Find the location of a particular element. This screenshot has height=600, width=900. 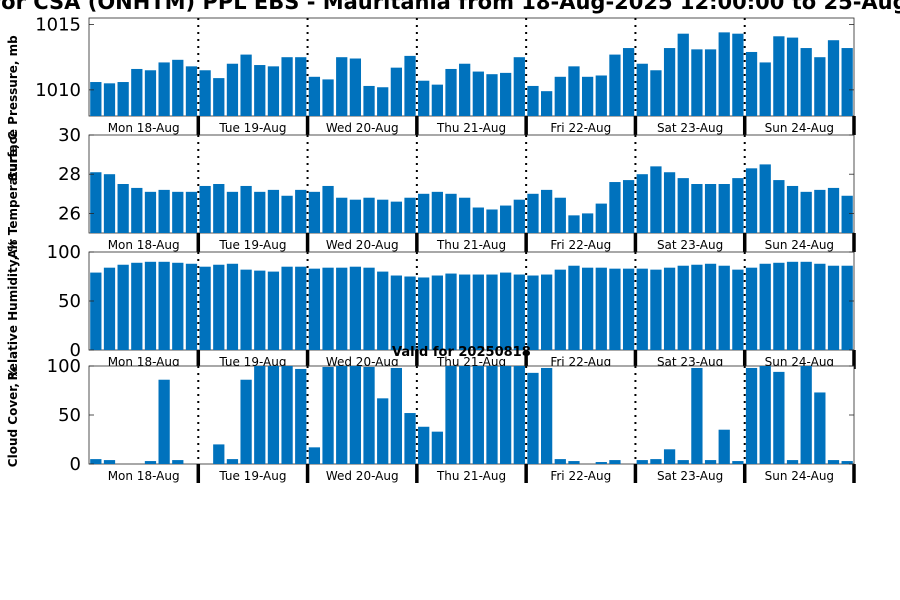

y-tick-label: 50 is located at coordinates (69, 415).